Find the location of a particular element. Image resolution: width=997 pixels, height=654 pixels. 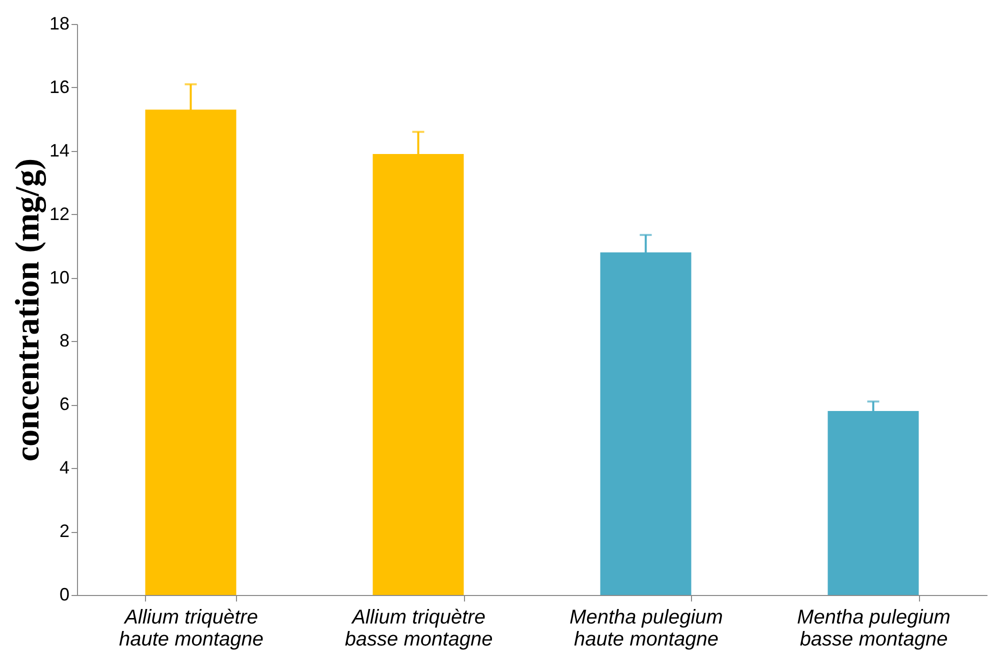

y-tick-label: 0 is located at coordinates (64, 594).